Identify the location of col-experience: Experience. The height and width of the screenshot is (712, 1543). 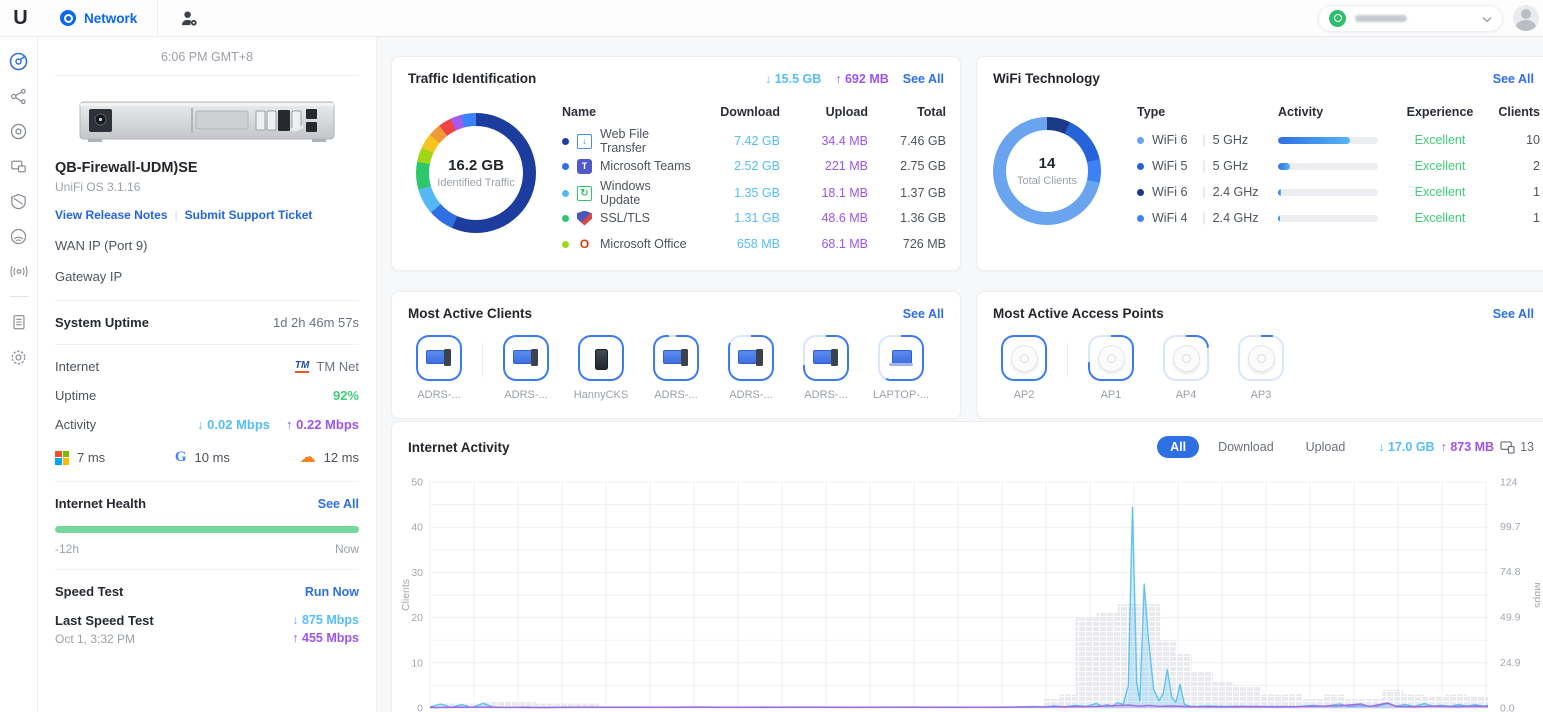
(1440, 112).